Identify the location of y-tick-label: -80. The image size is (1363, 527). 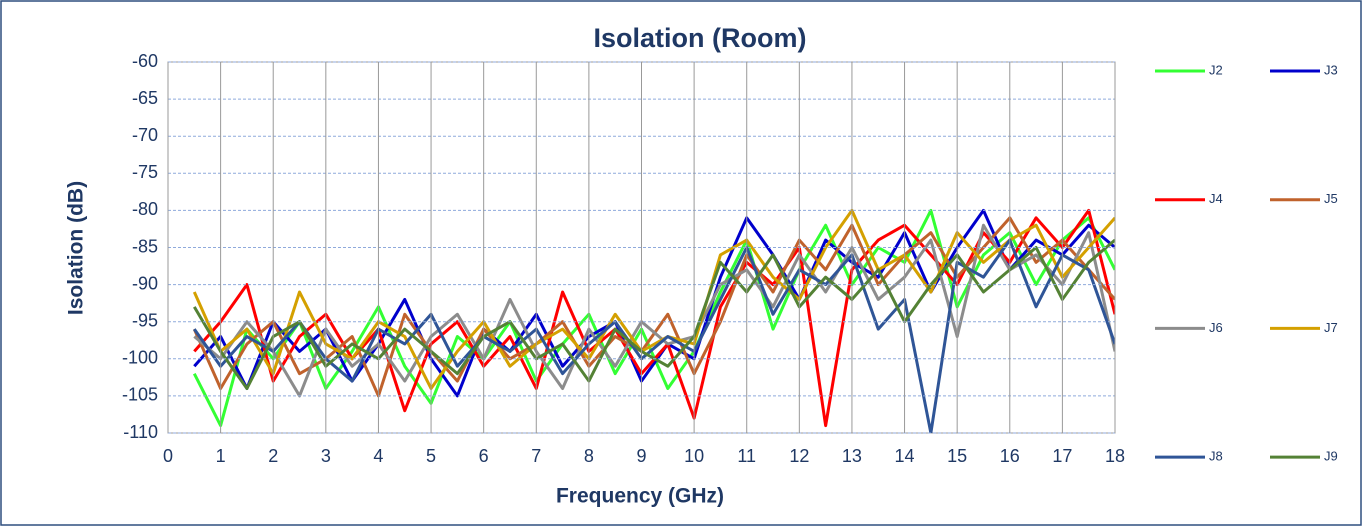
(145, 209).